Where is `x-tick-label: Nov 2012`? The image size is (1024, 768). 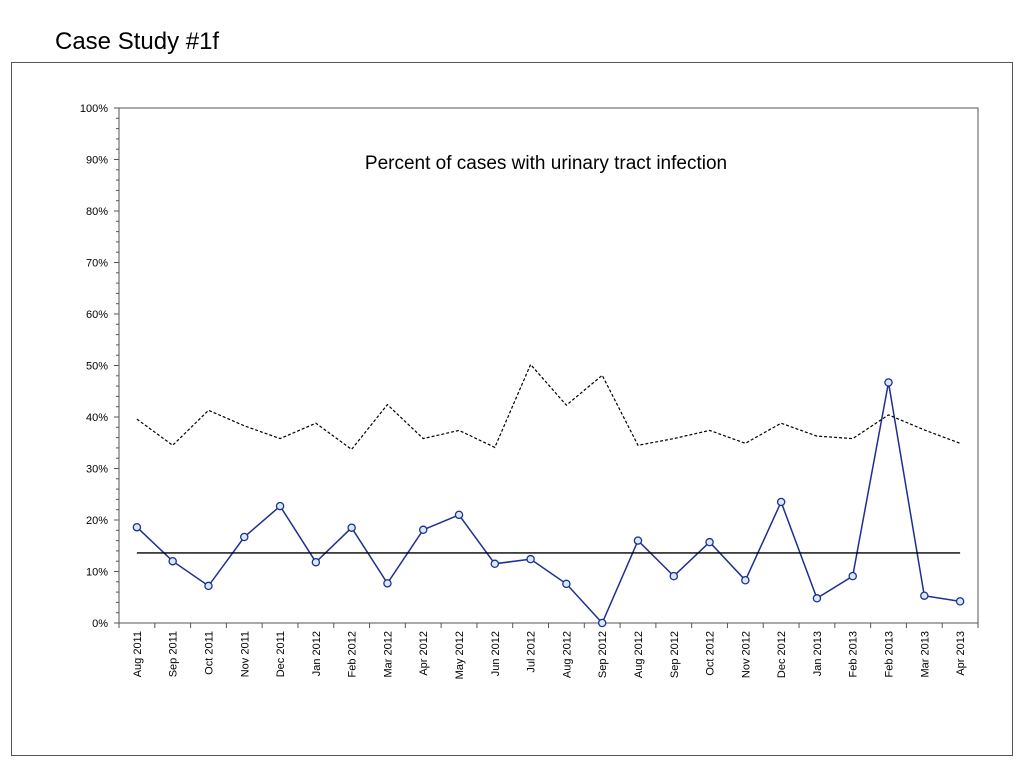 x-tick-label: Nov 2012 is located at coordinates (746, 654).